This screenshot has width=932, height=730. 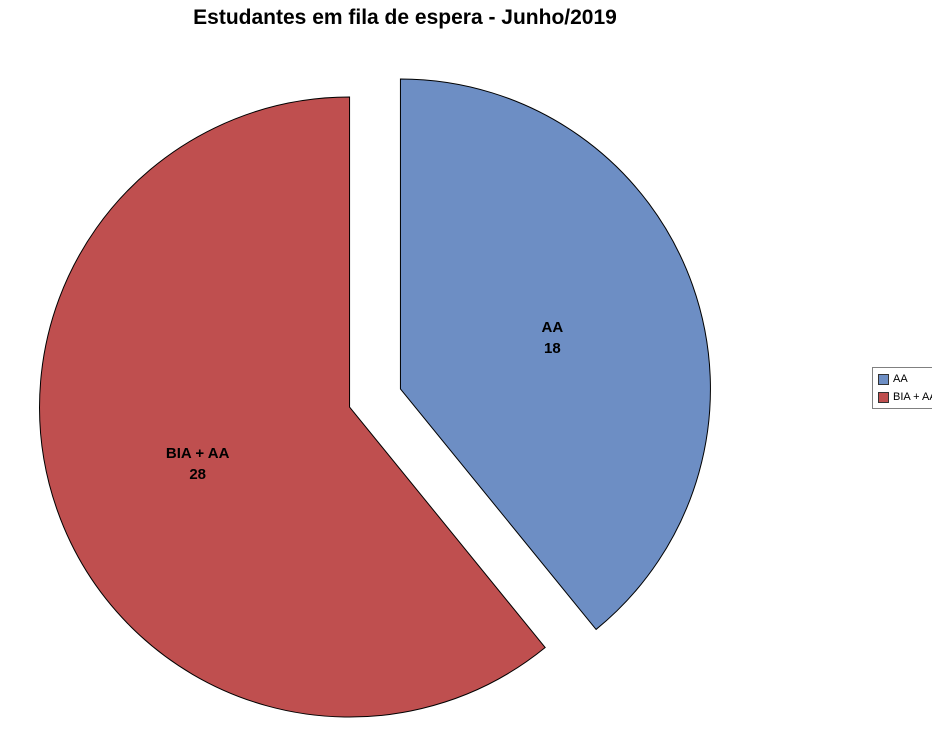 I want to click on slice-label: BIA + AA 28, so click(x=198, y=464).